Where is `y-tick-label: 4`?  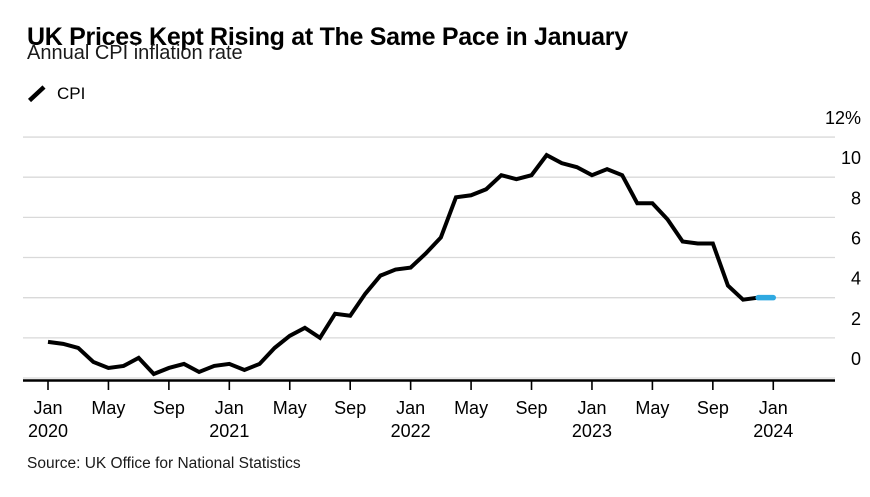 y-tick-label: 4 is located at coordinates (856, 279).